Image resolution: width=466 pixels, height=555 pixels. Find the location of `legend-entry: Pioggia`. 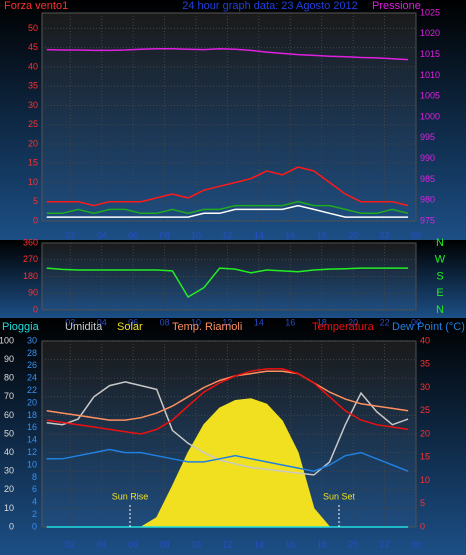

legend-entry: Pioggia is located at coordinates (21, 327).